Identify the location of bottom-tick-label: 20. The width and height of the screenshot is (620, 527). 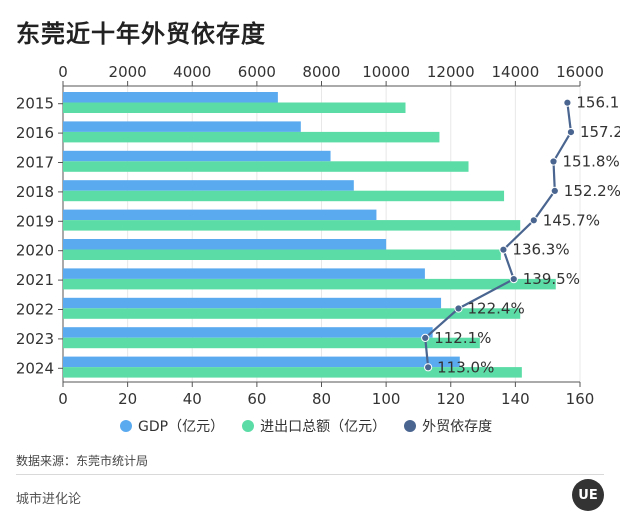
(127, 399).